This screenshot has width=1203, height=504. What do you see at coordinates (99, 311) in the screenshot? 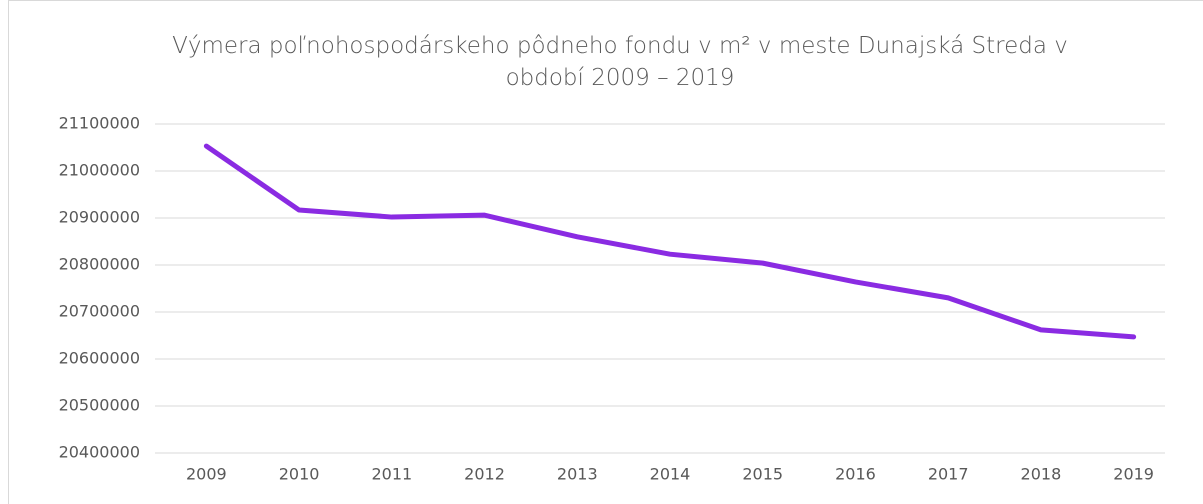
I see `y-tick-label: 20700000` at bounding box center [99, 311].